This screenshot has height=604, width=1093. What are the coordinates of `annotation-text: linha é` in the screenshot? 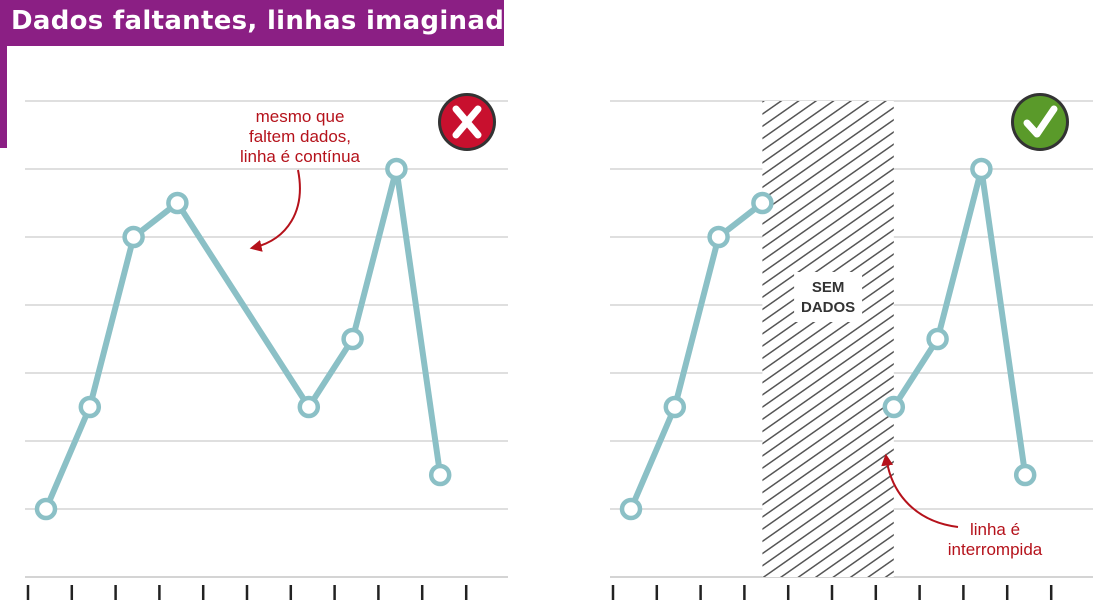 It's located at (995, 529).